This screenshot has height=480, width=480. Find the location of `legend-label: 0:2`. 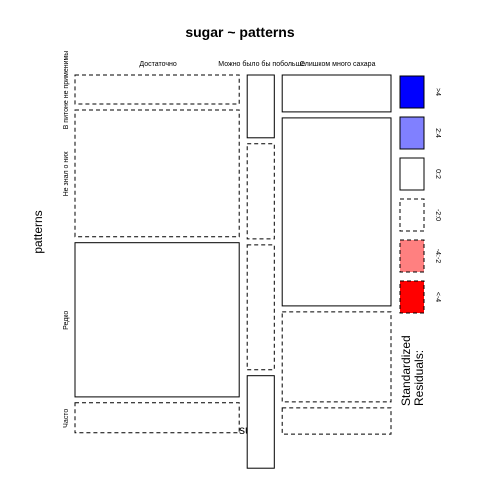

legend-label: 0:2 is located at coordinates (437, 174).